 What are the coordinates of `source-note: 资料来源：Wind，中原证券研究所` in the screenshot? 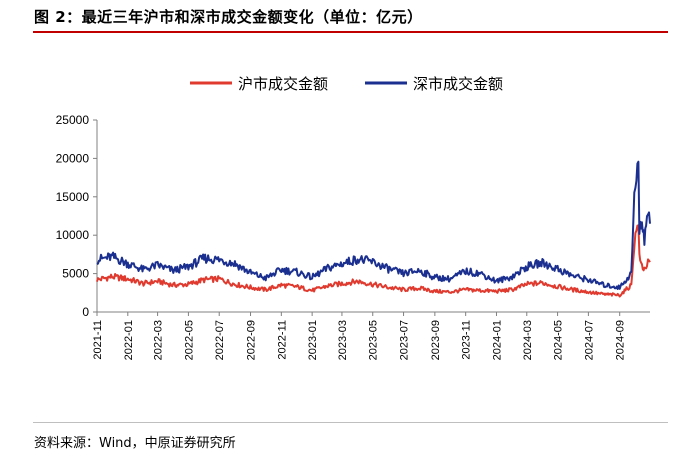 It's located at (135, 443).